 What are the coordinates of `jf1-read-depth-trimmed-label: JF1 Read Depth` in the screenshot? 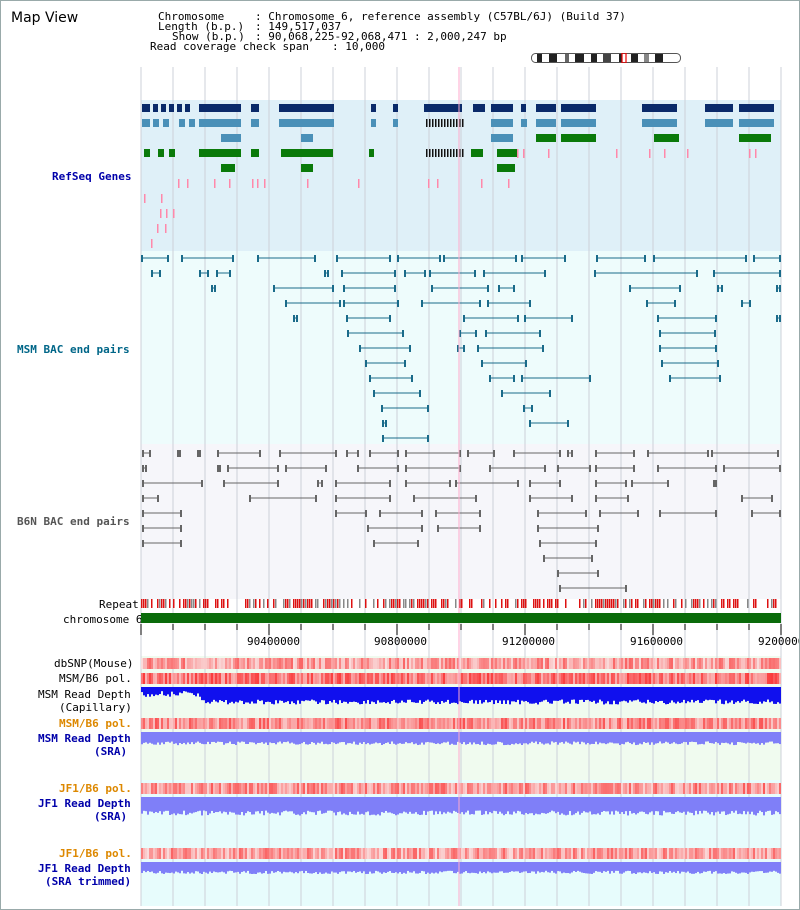 It's located at (84, 868).